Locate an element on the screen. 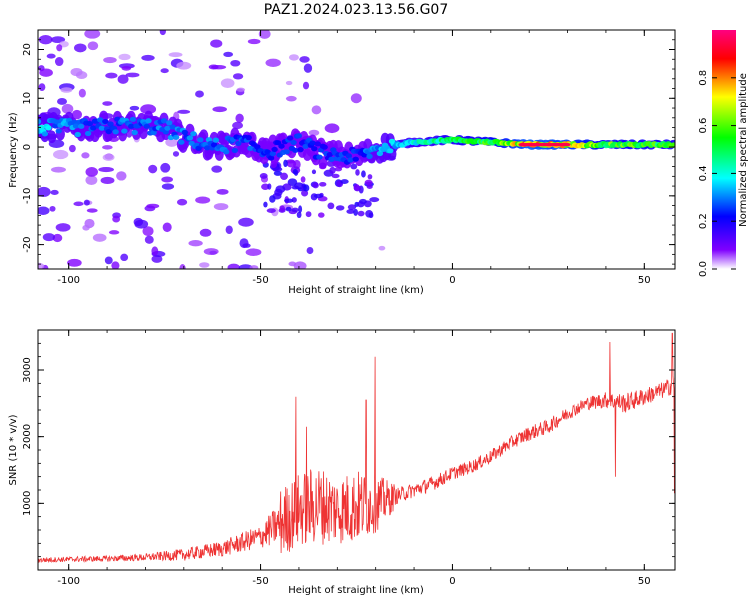 This screenshot has width=750, height=600. x-tick-label: 50 is located at coordinates (644, 581).